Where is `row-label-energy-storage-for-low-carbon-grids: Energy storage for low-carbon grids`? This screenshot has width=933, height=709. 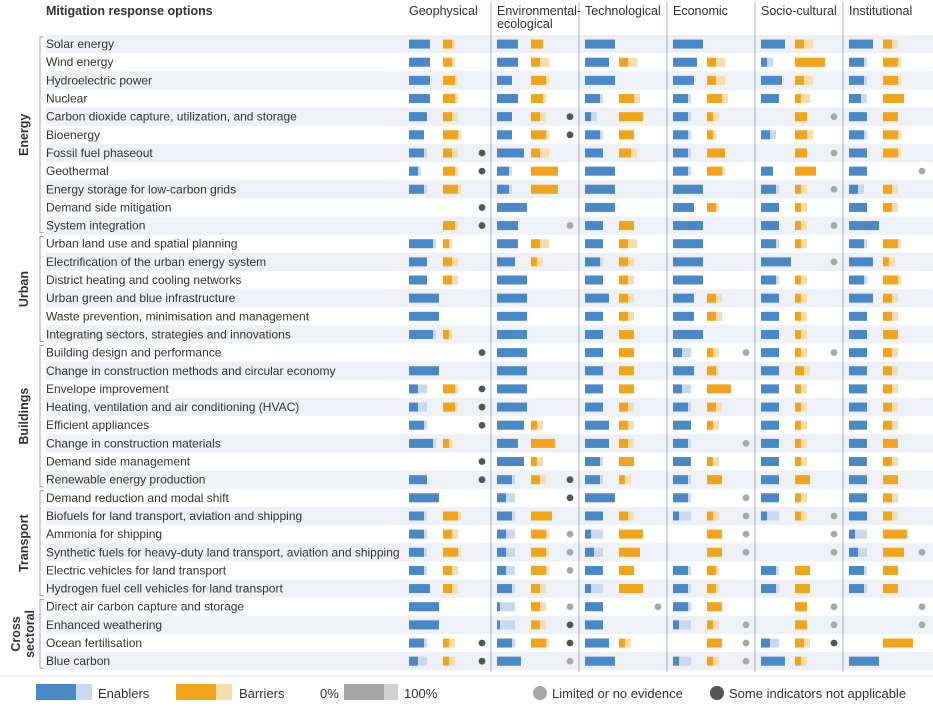 row-label-energy-storage-for-low-carbon-grids: Energy storage for low-carbon grids is located at coordinates (141, 189).